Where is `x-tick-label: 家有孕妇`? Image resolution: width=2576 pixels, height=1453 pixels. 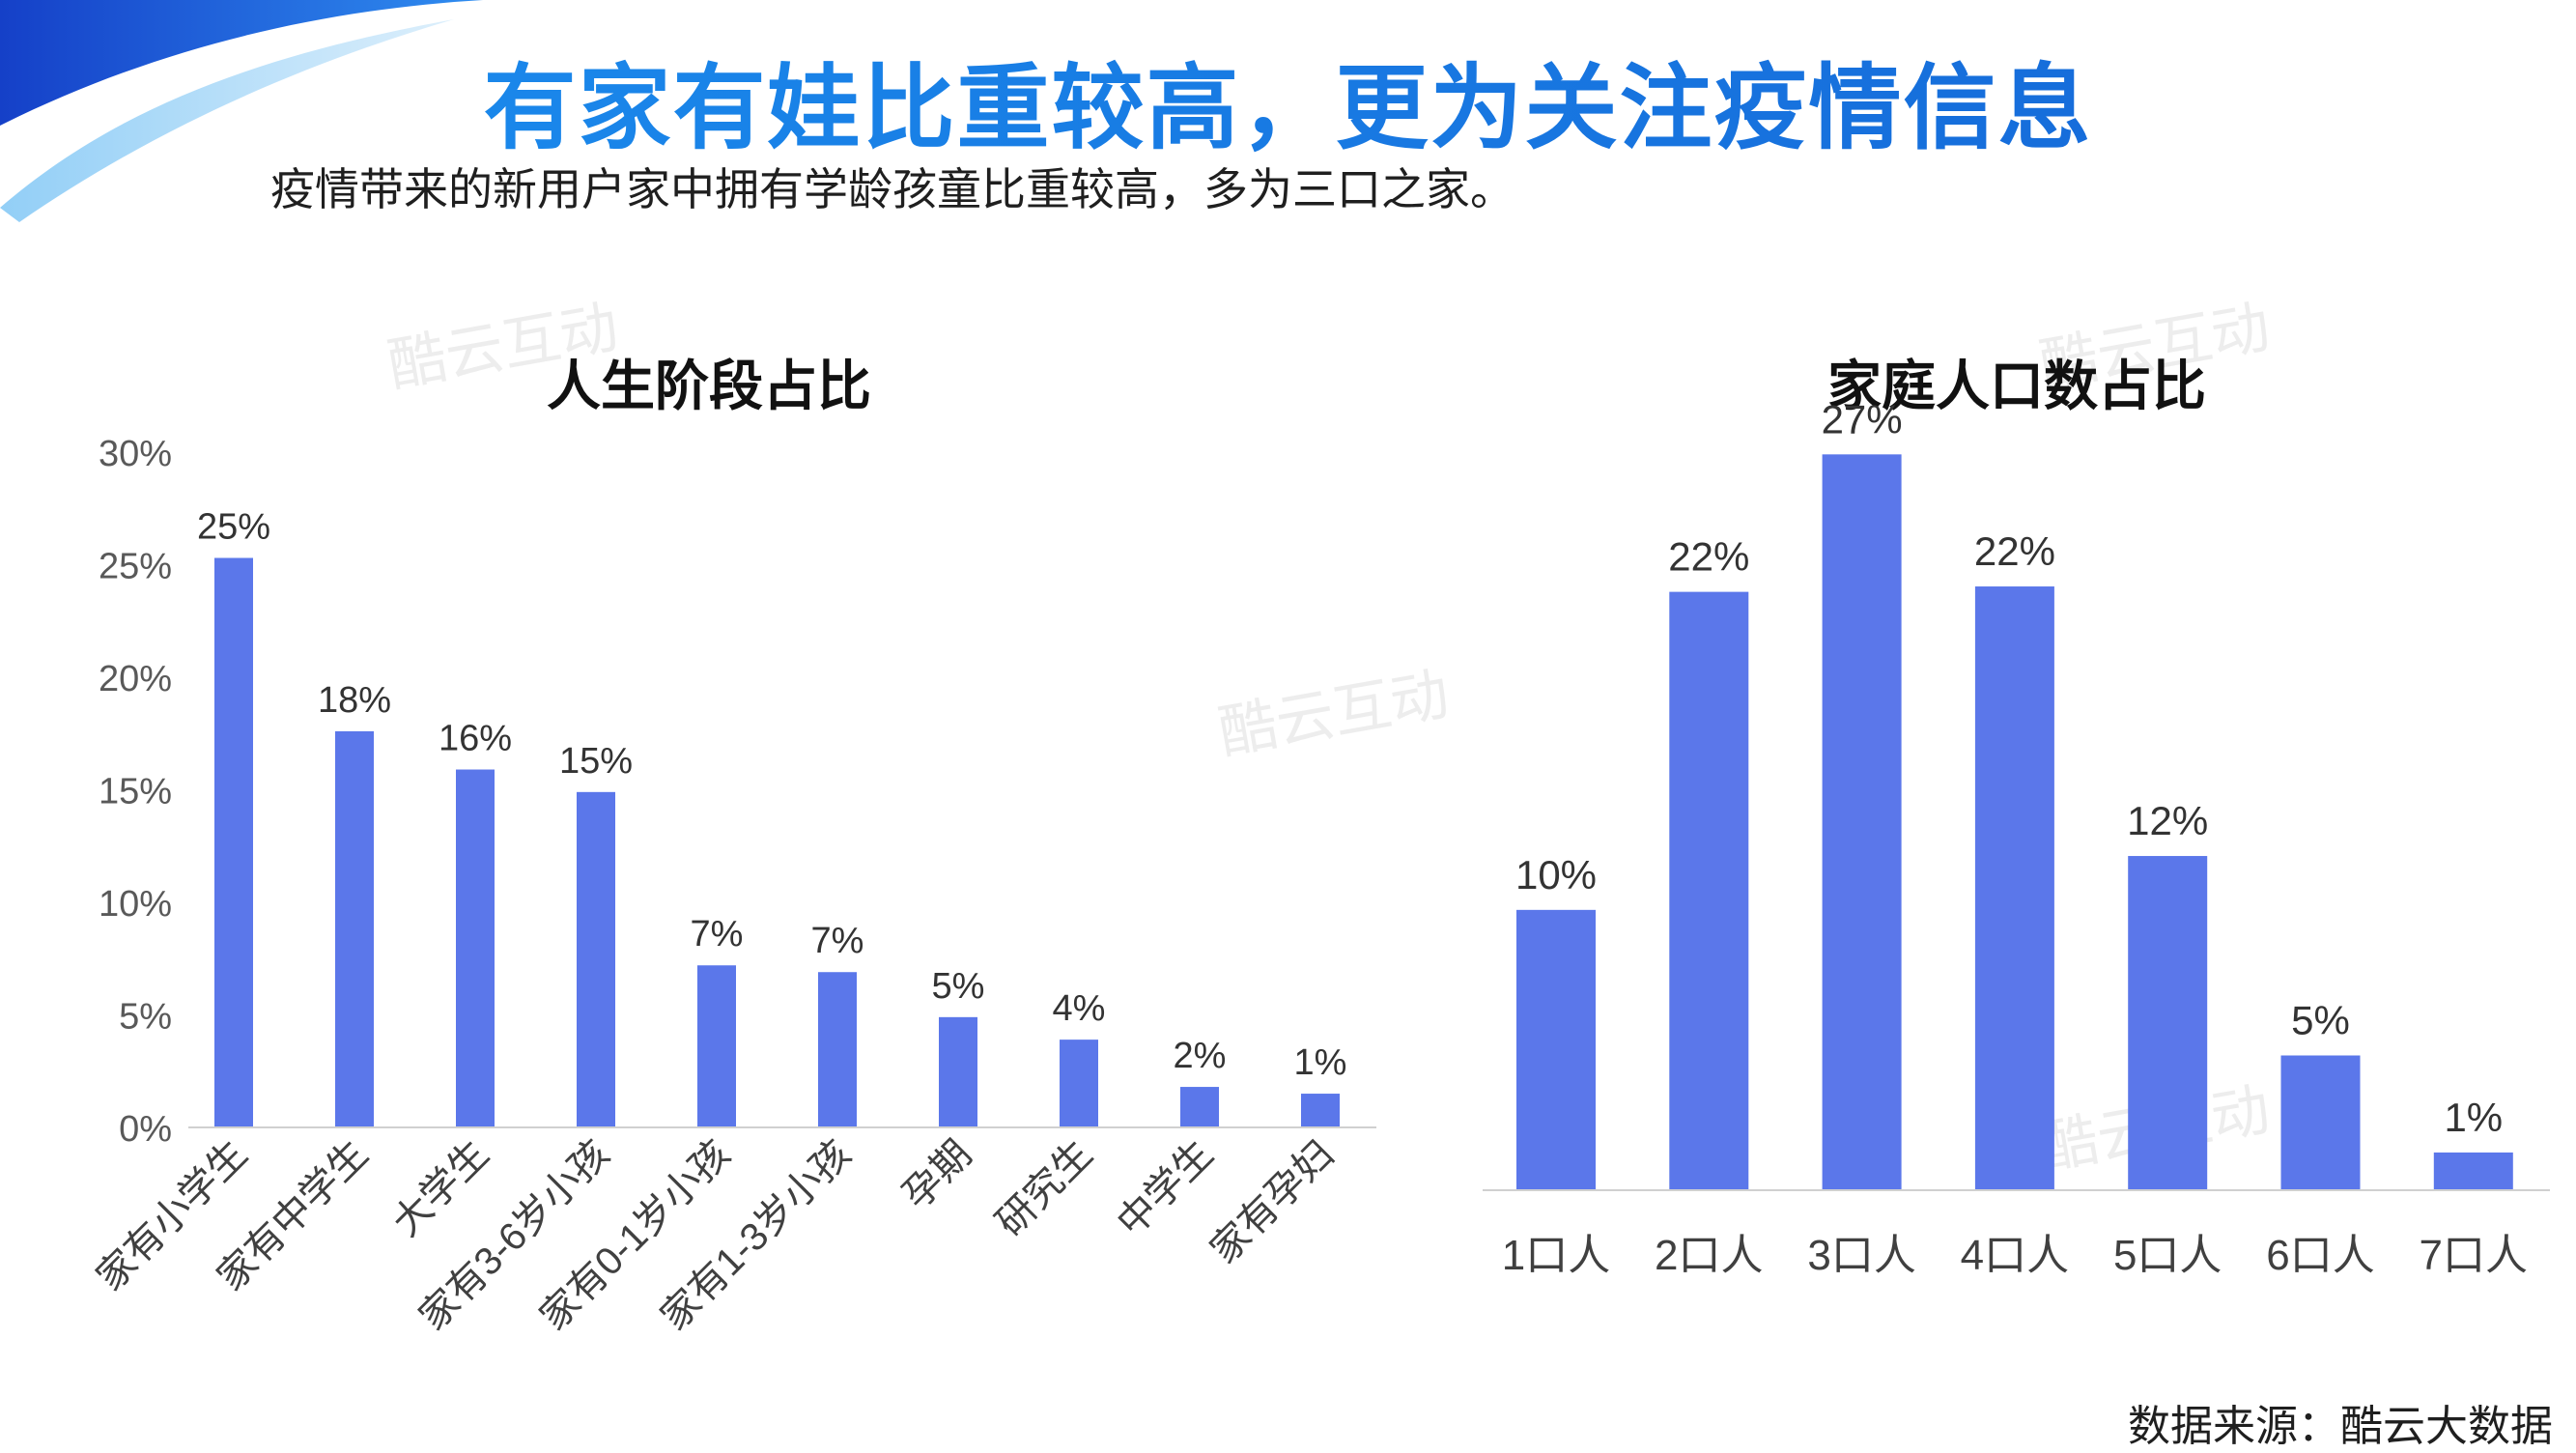 x-tick-label: 家有孕妇 is located at coordinates (1272, 1201).